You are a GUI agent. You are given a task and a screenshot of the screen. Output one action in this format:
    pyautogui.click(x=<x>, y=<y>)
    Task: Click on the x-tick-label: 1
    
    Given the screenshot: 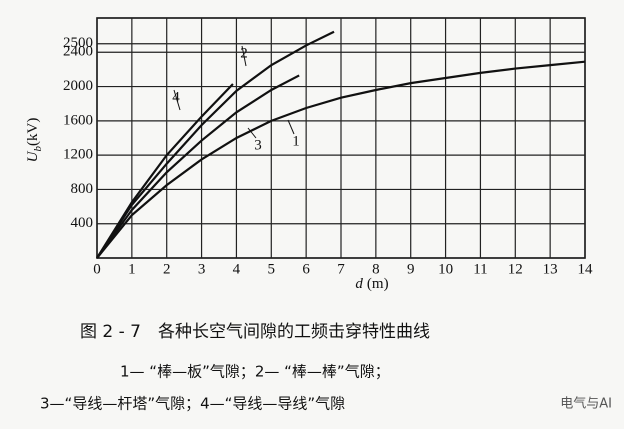 What is the action you would take?
    pyautogui.click(x=132, y=269)
    